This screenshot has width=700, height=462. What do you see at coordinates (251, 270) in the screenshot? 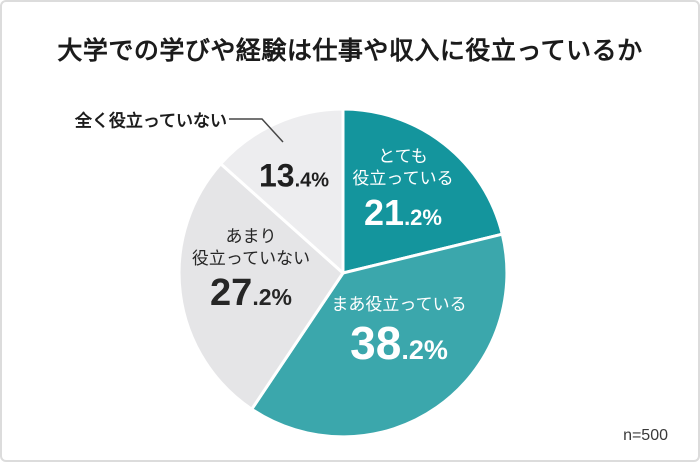
I see `pie-slice-label-2: あまり 役立っていない 27.2%` at bounding box center [251, 270].